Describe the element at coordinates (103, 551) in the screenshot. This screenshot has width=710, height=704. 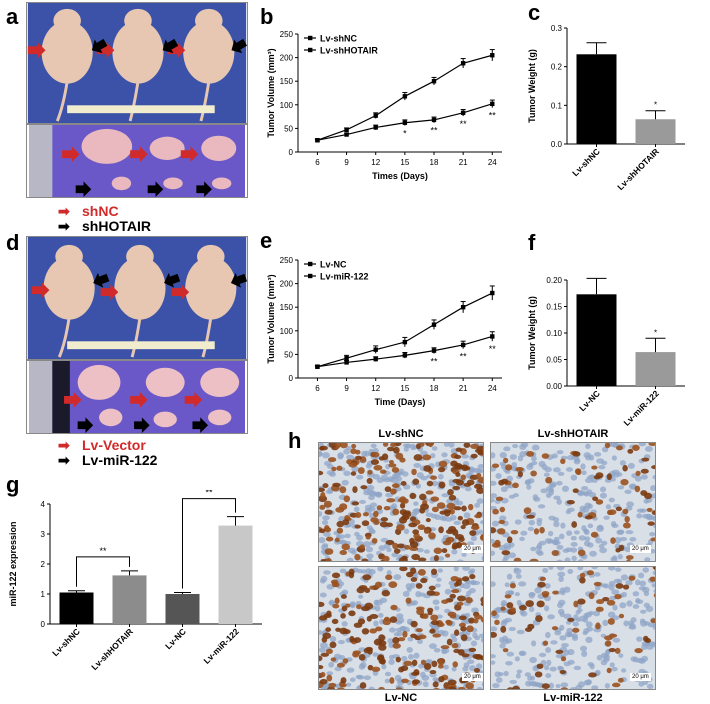
I see `significance-mark: **` at that location.